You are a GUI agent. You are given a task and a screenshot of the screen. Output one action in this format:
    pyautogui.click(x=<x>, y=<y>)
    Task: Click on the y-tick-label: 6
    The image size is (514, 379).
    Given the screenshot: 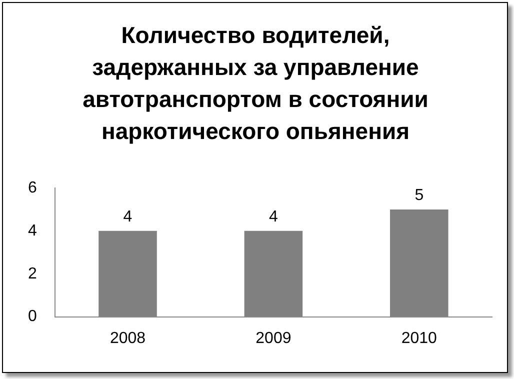 What is the action you would take?
    pyautogui.click(x=32, y=187)
    